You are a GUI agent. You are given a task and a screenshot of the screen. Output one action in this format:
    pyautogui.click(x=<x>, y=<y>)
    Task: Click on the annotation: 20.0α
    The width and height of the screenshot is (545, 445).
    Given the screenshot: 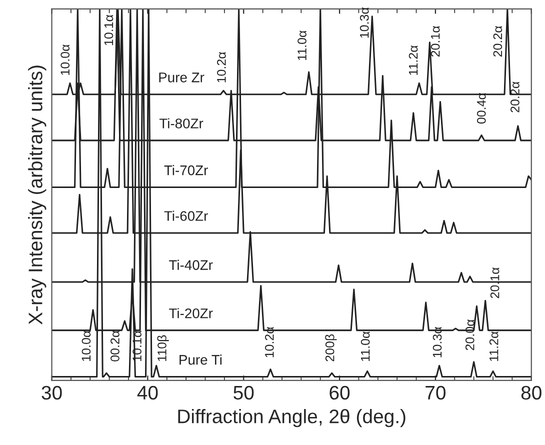 What is the action you would take?
    pyautogui.click(x=469, y=335)
    